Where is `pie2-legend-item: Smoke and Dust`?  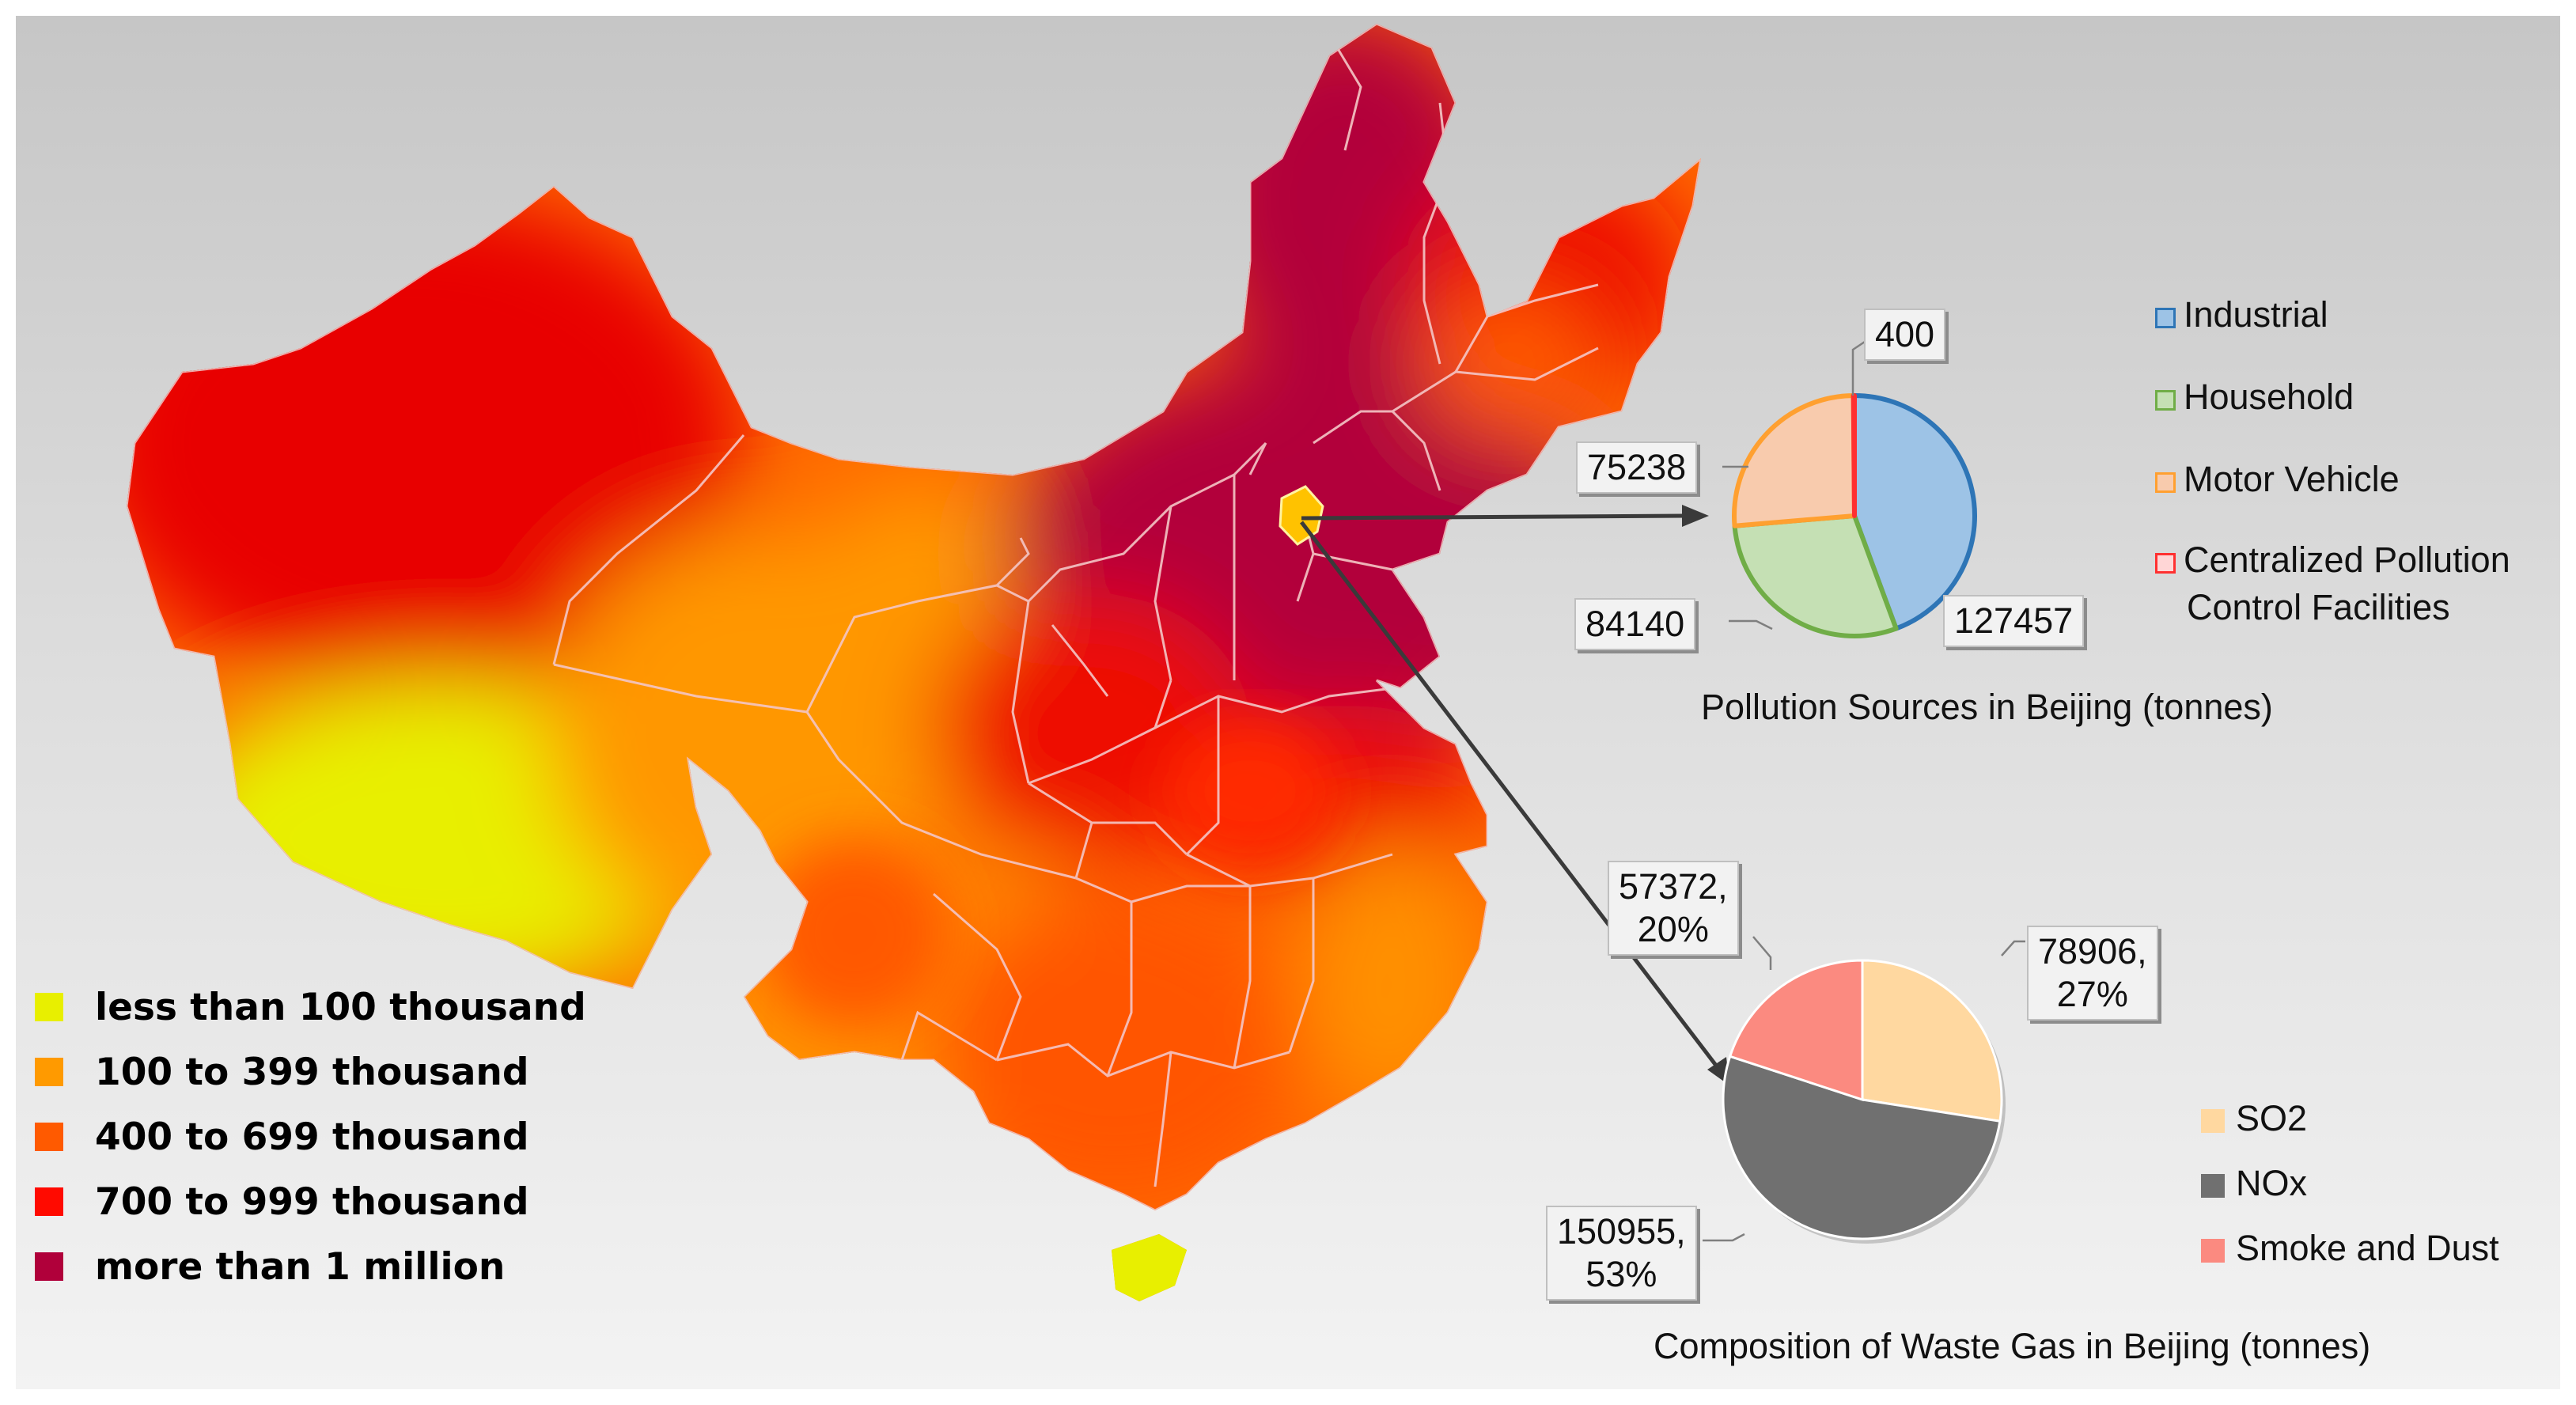 pie2-legend-item: Smoke and Dust is located at coordinates (2350, 1248).